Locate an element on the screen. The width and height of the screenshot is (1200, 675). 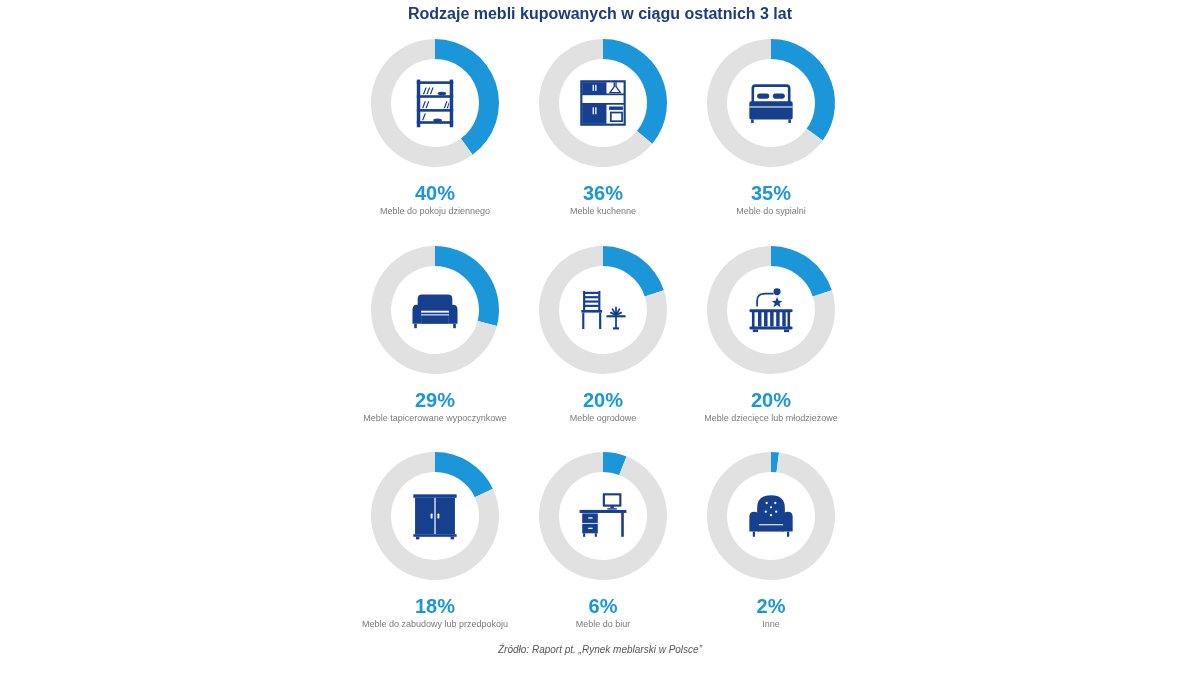
text: Źródło: Raport pt. „Rynek meblarski w Polsce” is located at coordinates (600, 649).